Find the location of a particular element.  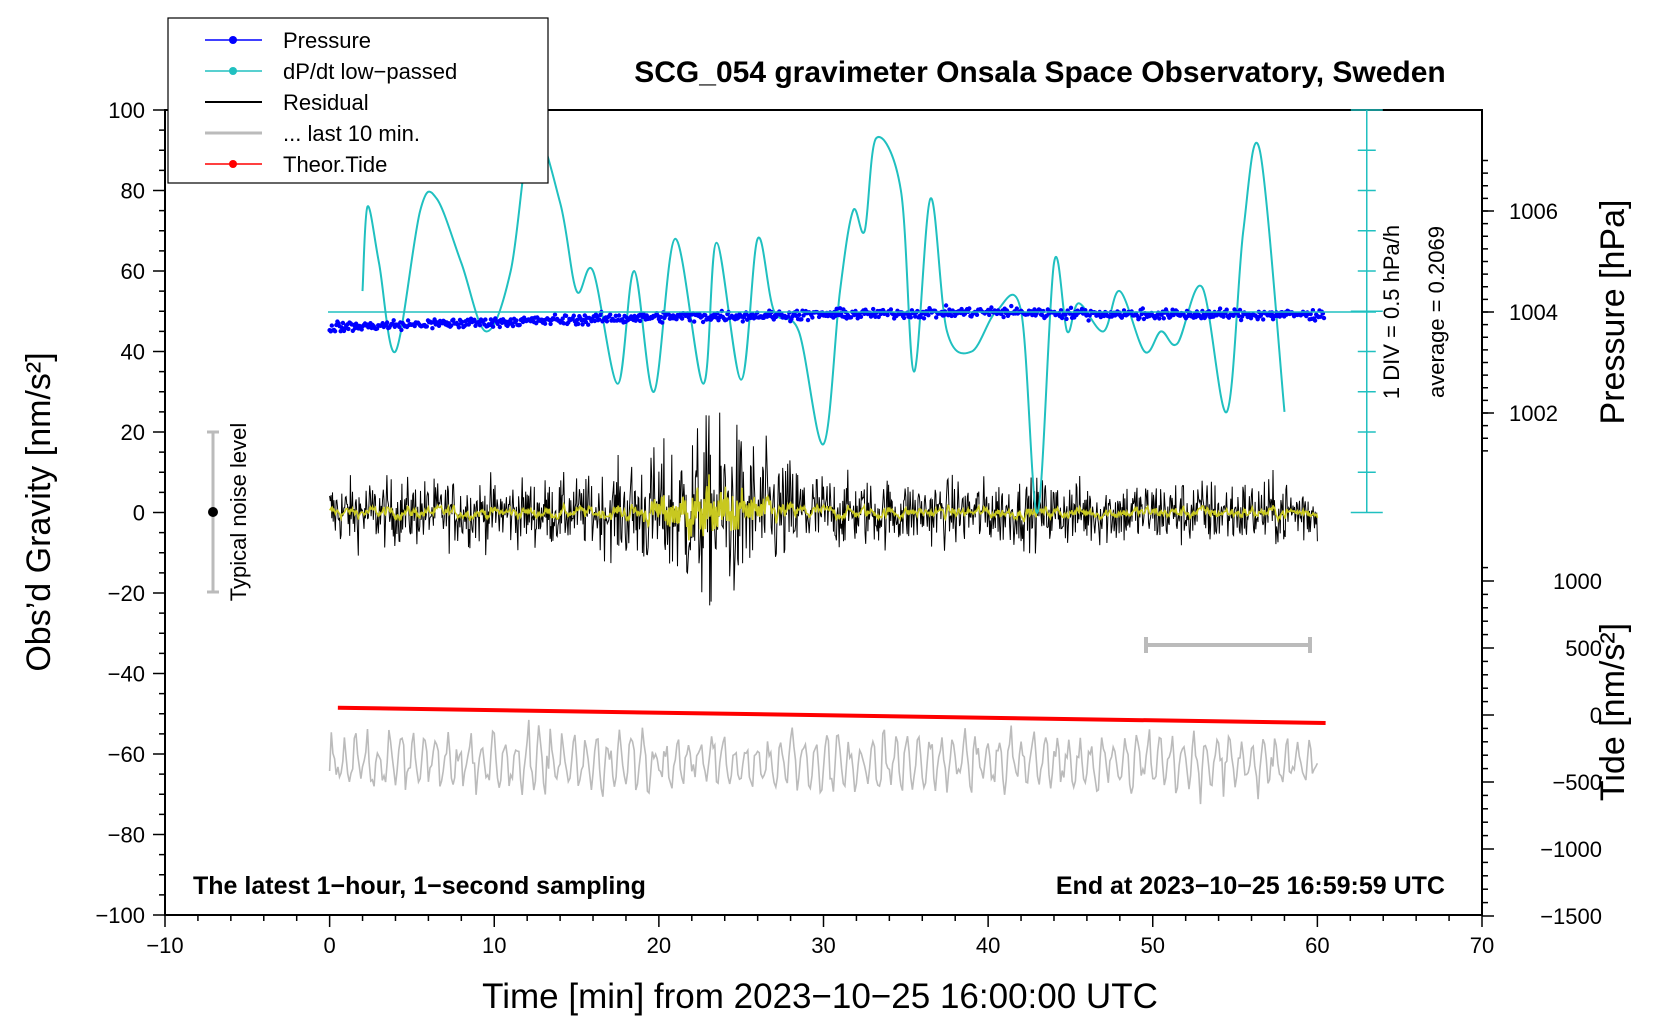

x-tick-label: 10 is located at coordinates (494, 945).